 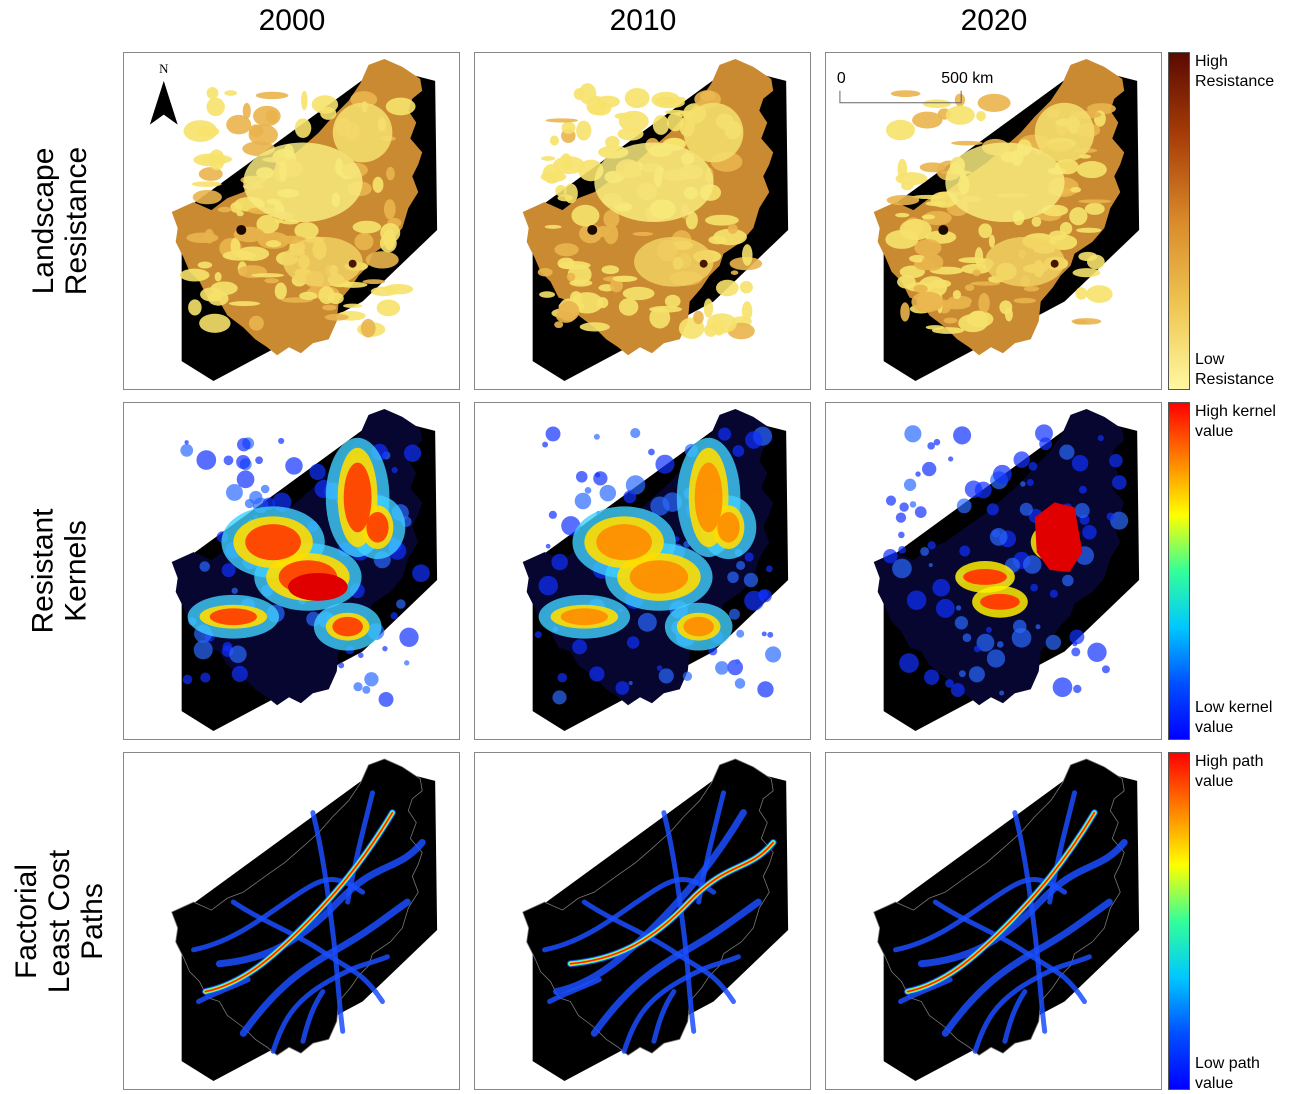 I want to click on row-label-line: Least Cost, so click(x=60, y=921).